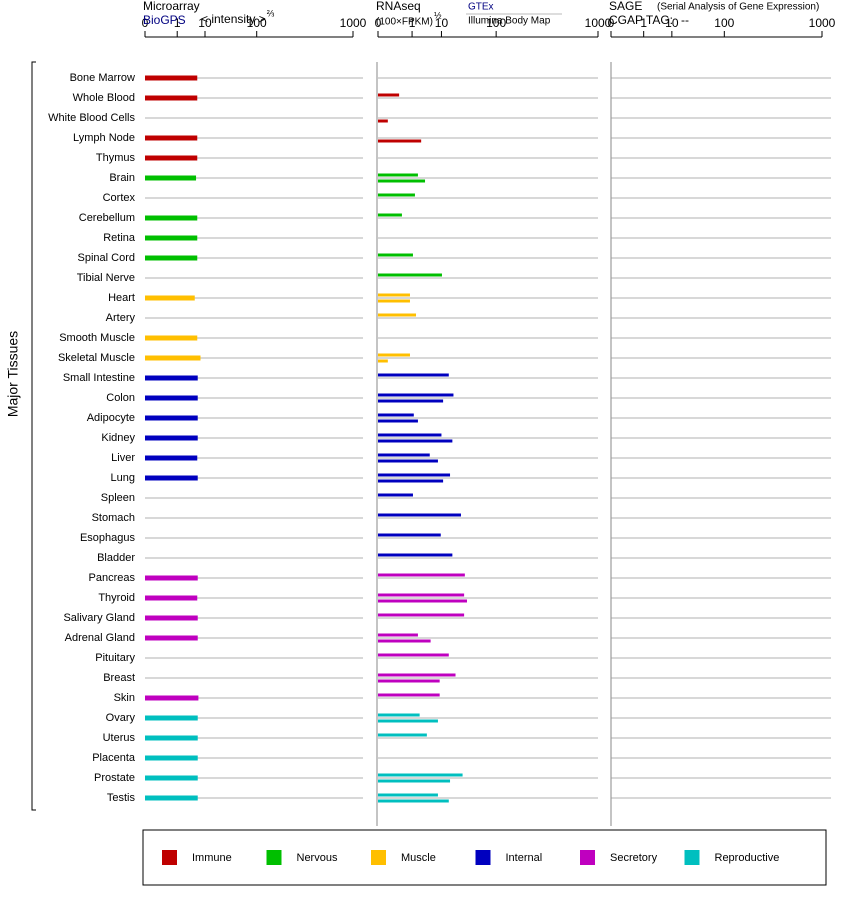 This screenshot has height=905, width=842. I want to click on tissue-label: Lung, so click(123, 478).